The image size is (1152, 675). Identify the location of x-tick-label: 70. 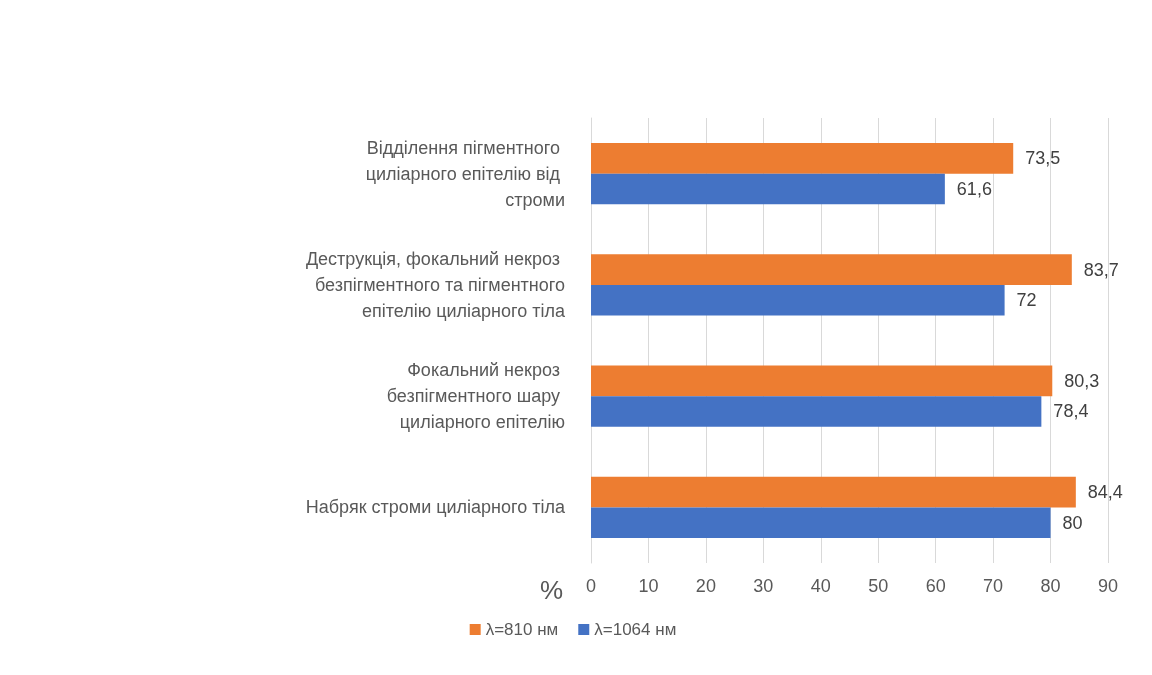
(993, 586).